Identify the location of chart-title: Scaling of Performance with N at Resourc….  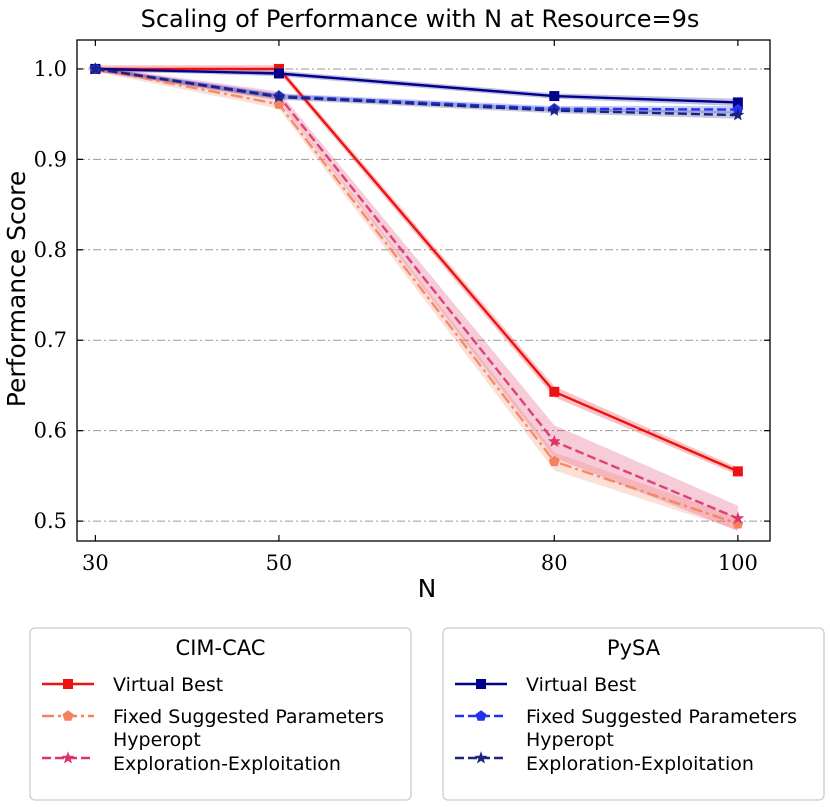
(420, 19).